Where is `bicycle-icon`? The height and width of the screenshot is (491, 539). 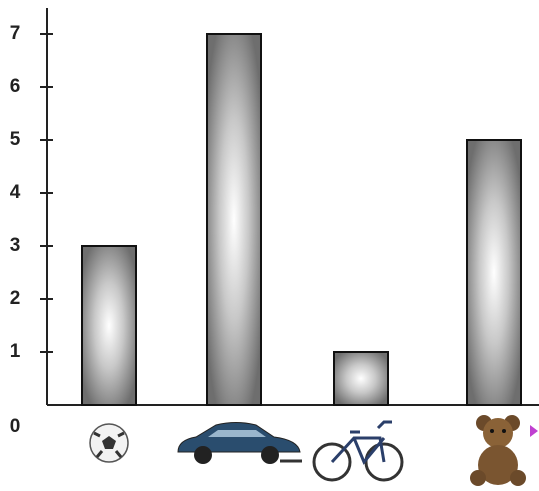 bicycle-icon is located at coordinates (358, 451).